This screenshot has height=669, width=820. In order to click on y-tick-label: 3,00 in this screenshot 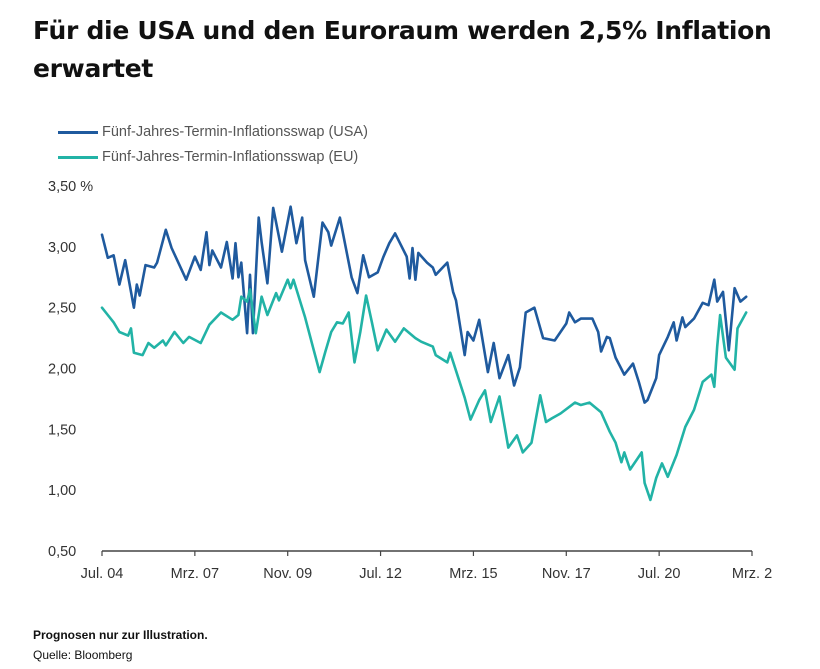, I will do `click(62, 248)`.